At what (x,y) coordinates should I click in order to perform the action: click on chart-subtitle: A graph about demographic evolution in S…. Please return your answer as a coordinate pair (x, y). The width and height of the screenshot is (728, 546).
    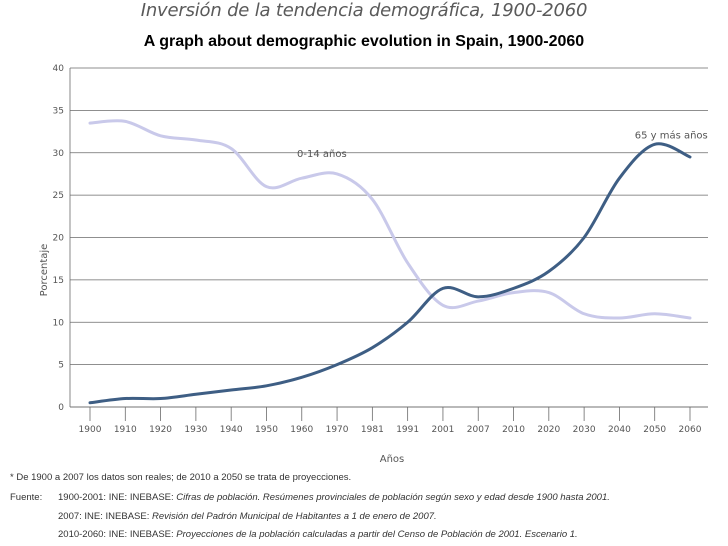
    Looking at the image, I should click on (364, 41).